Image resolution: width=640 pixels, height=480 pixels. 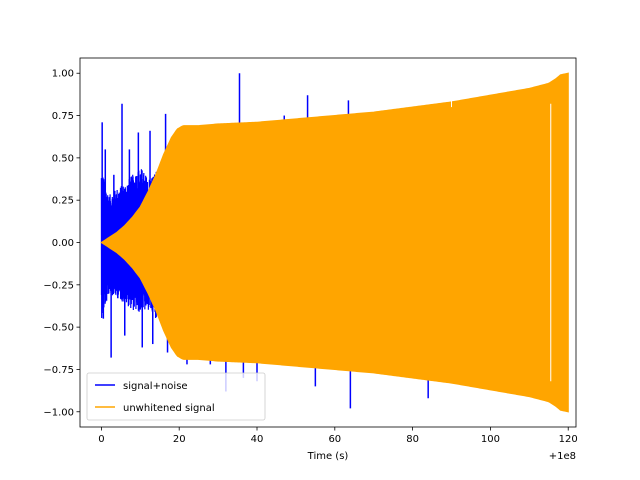 What do you see at coordinates (568, 439) in the screenshot?
I see `x-tick-label: 120` at bounding box center [568, 439].